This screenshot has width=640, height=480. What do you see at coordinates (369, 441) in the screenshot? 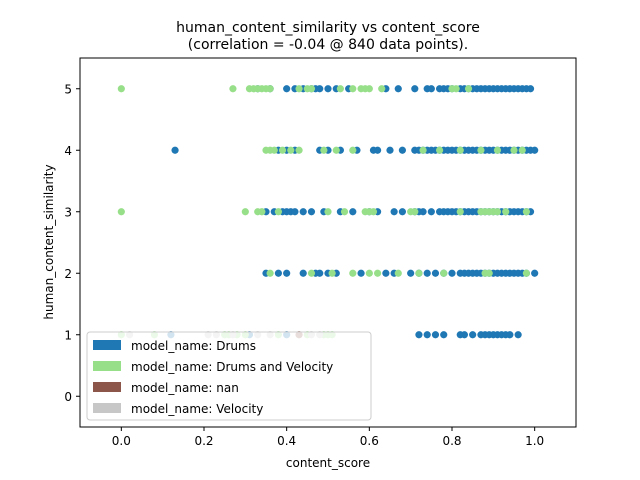
I see `x-tick-label-3: 0.6` at bounding box center [369, 441].